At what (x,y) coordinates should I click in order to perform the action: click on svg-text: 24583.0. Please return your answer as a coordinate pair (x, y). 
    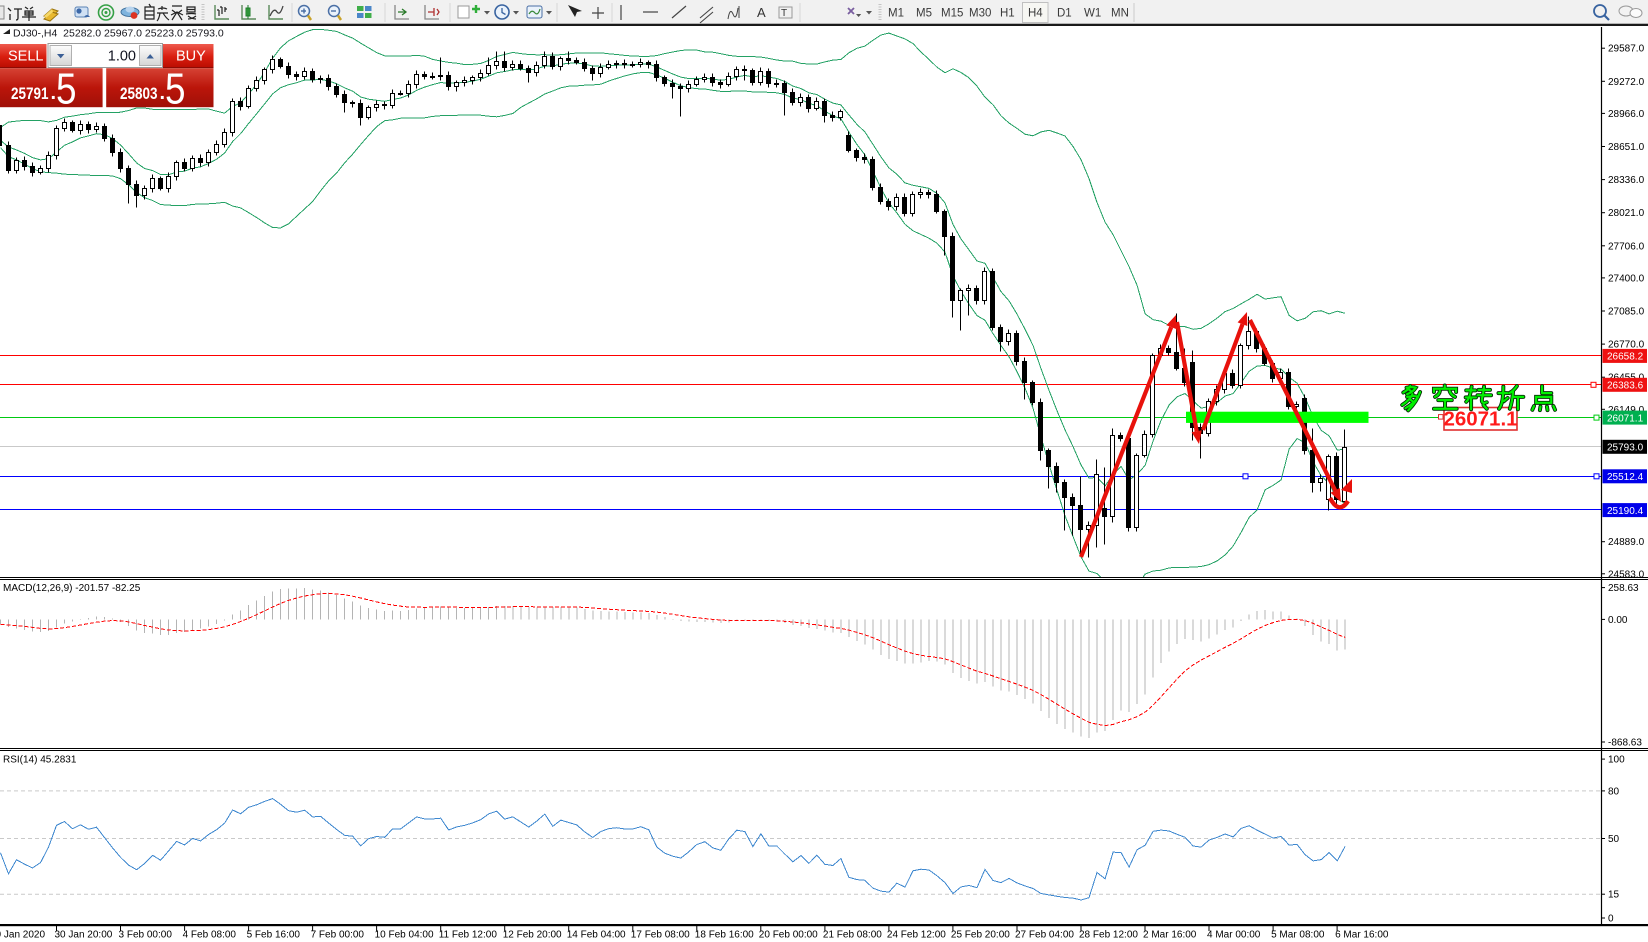
    Looking at the image, I should click on (1626, 574).